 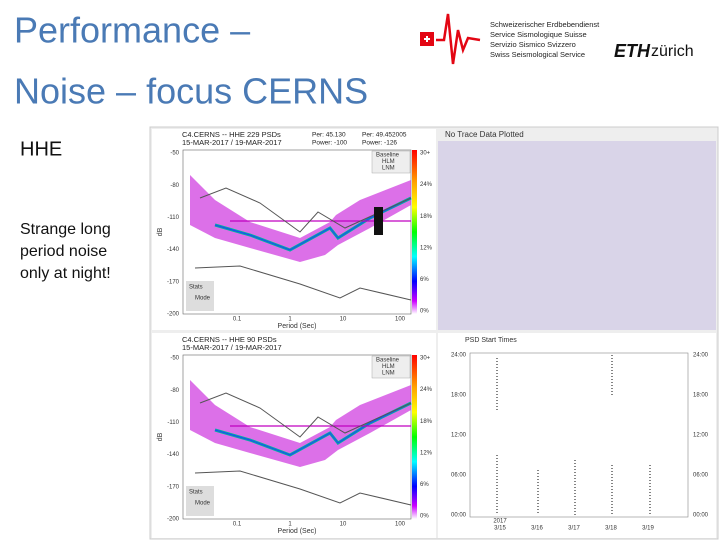 I want to click on note: only at night!, so click(x=65, y=273).